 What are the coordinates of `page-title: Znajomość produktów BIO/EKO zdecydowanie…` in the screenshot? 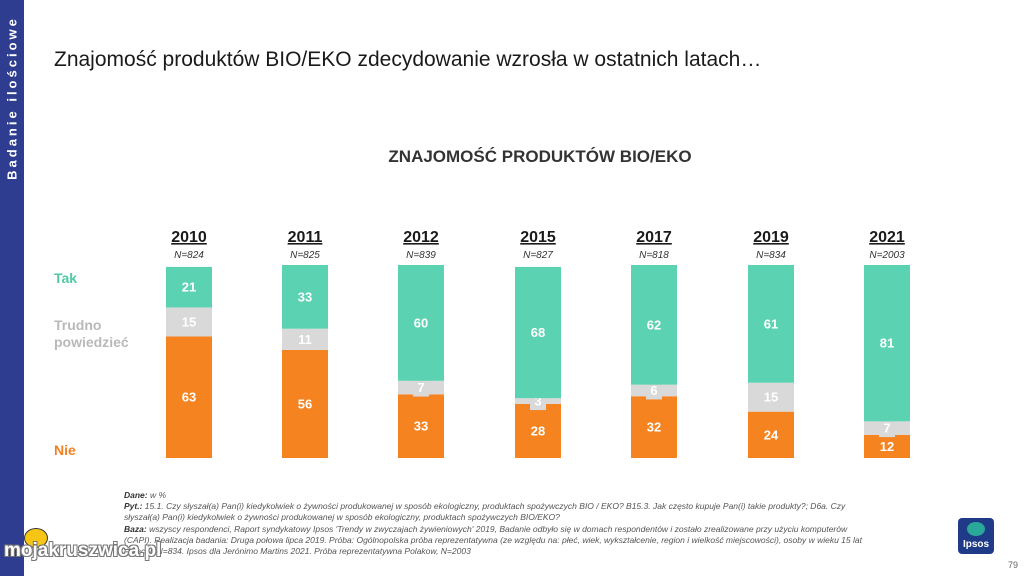 It's located at (408, 59).